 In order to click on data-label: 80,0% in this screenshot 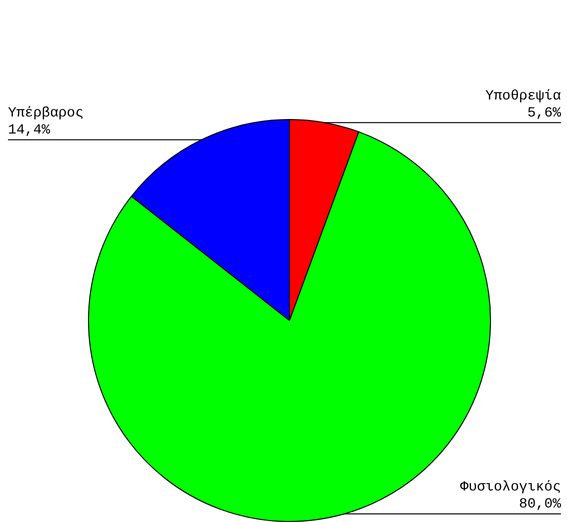, I will do `click(540, 504)`.